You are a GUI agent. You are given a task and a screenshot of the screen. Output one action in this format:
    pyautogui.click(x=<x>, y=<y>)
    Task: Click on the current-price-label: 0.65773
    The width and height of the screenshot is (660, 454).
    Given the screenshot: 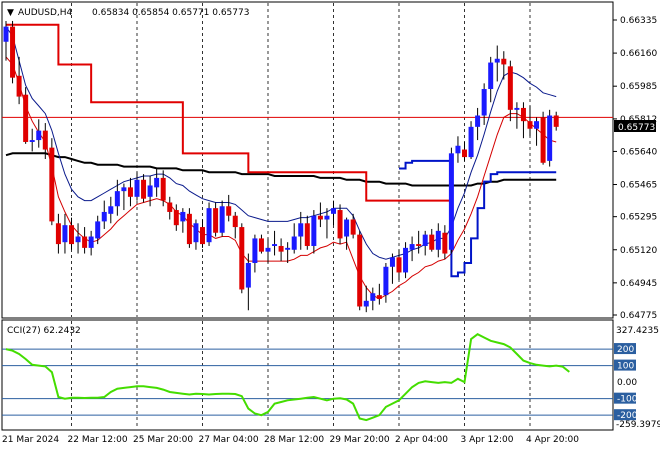 What is the action you would take?
    pyautogui.click(x=636, y=128)
    